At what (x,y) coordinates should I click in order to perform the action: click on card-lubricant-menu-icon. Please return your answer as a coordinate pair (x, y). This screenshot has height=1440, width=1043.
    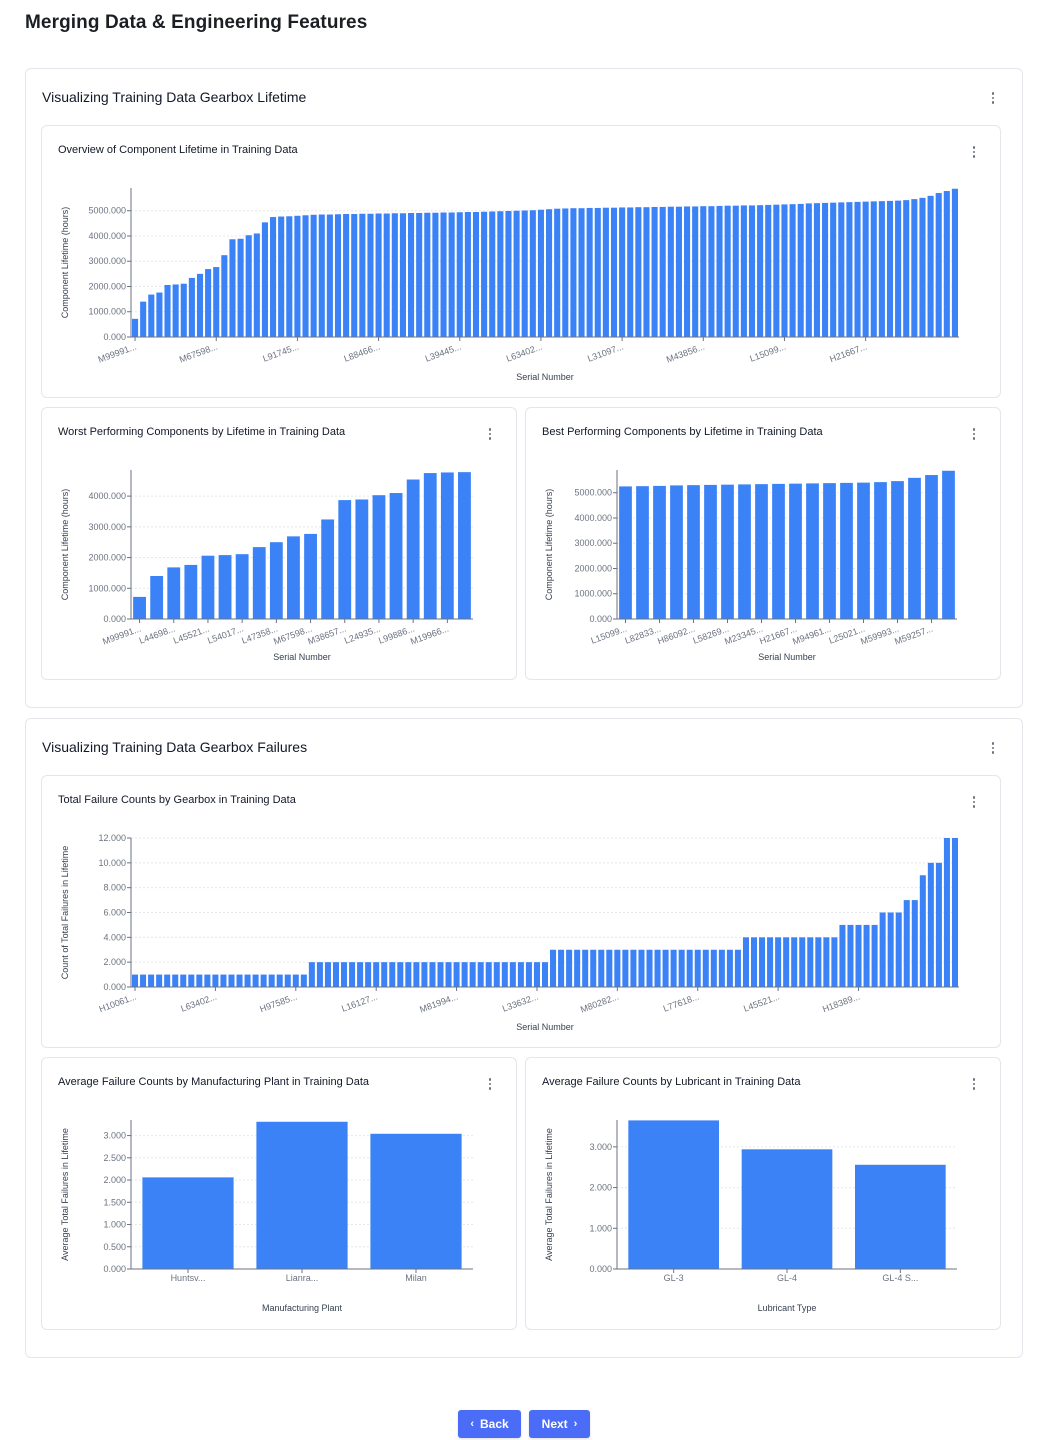
    Looking at the image, I should click on (974, 1084).